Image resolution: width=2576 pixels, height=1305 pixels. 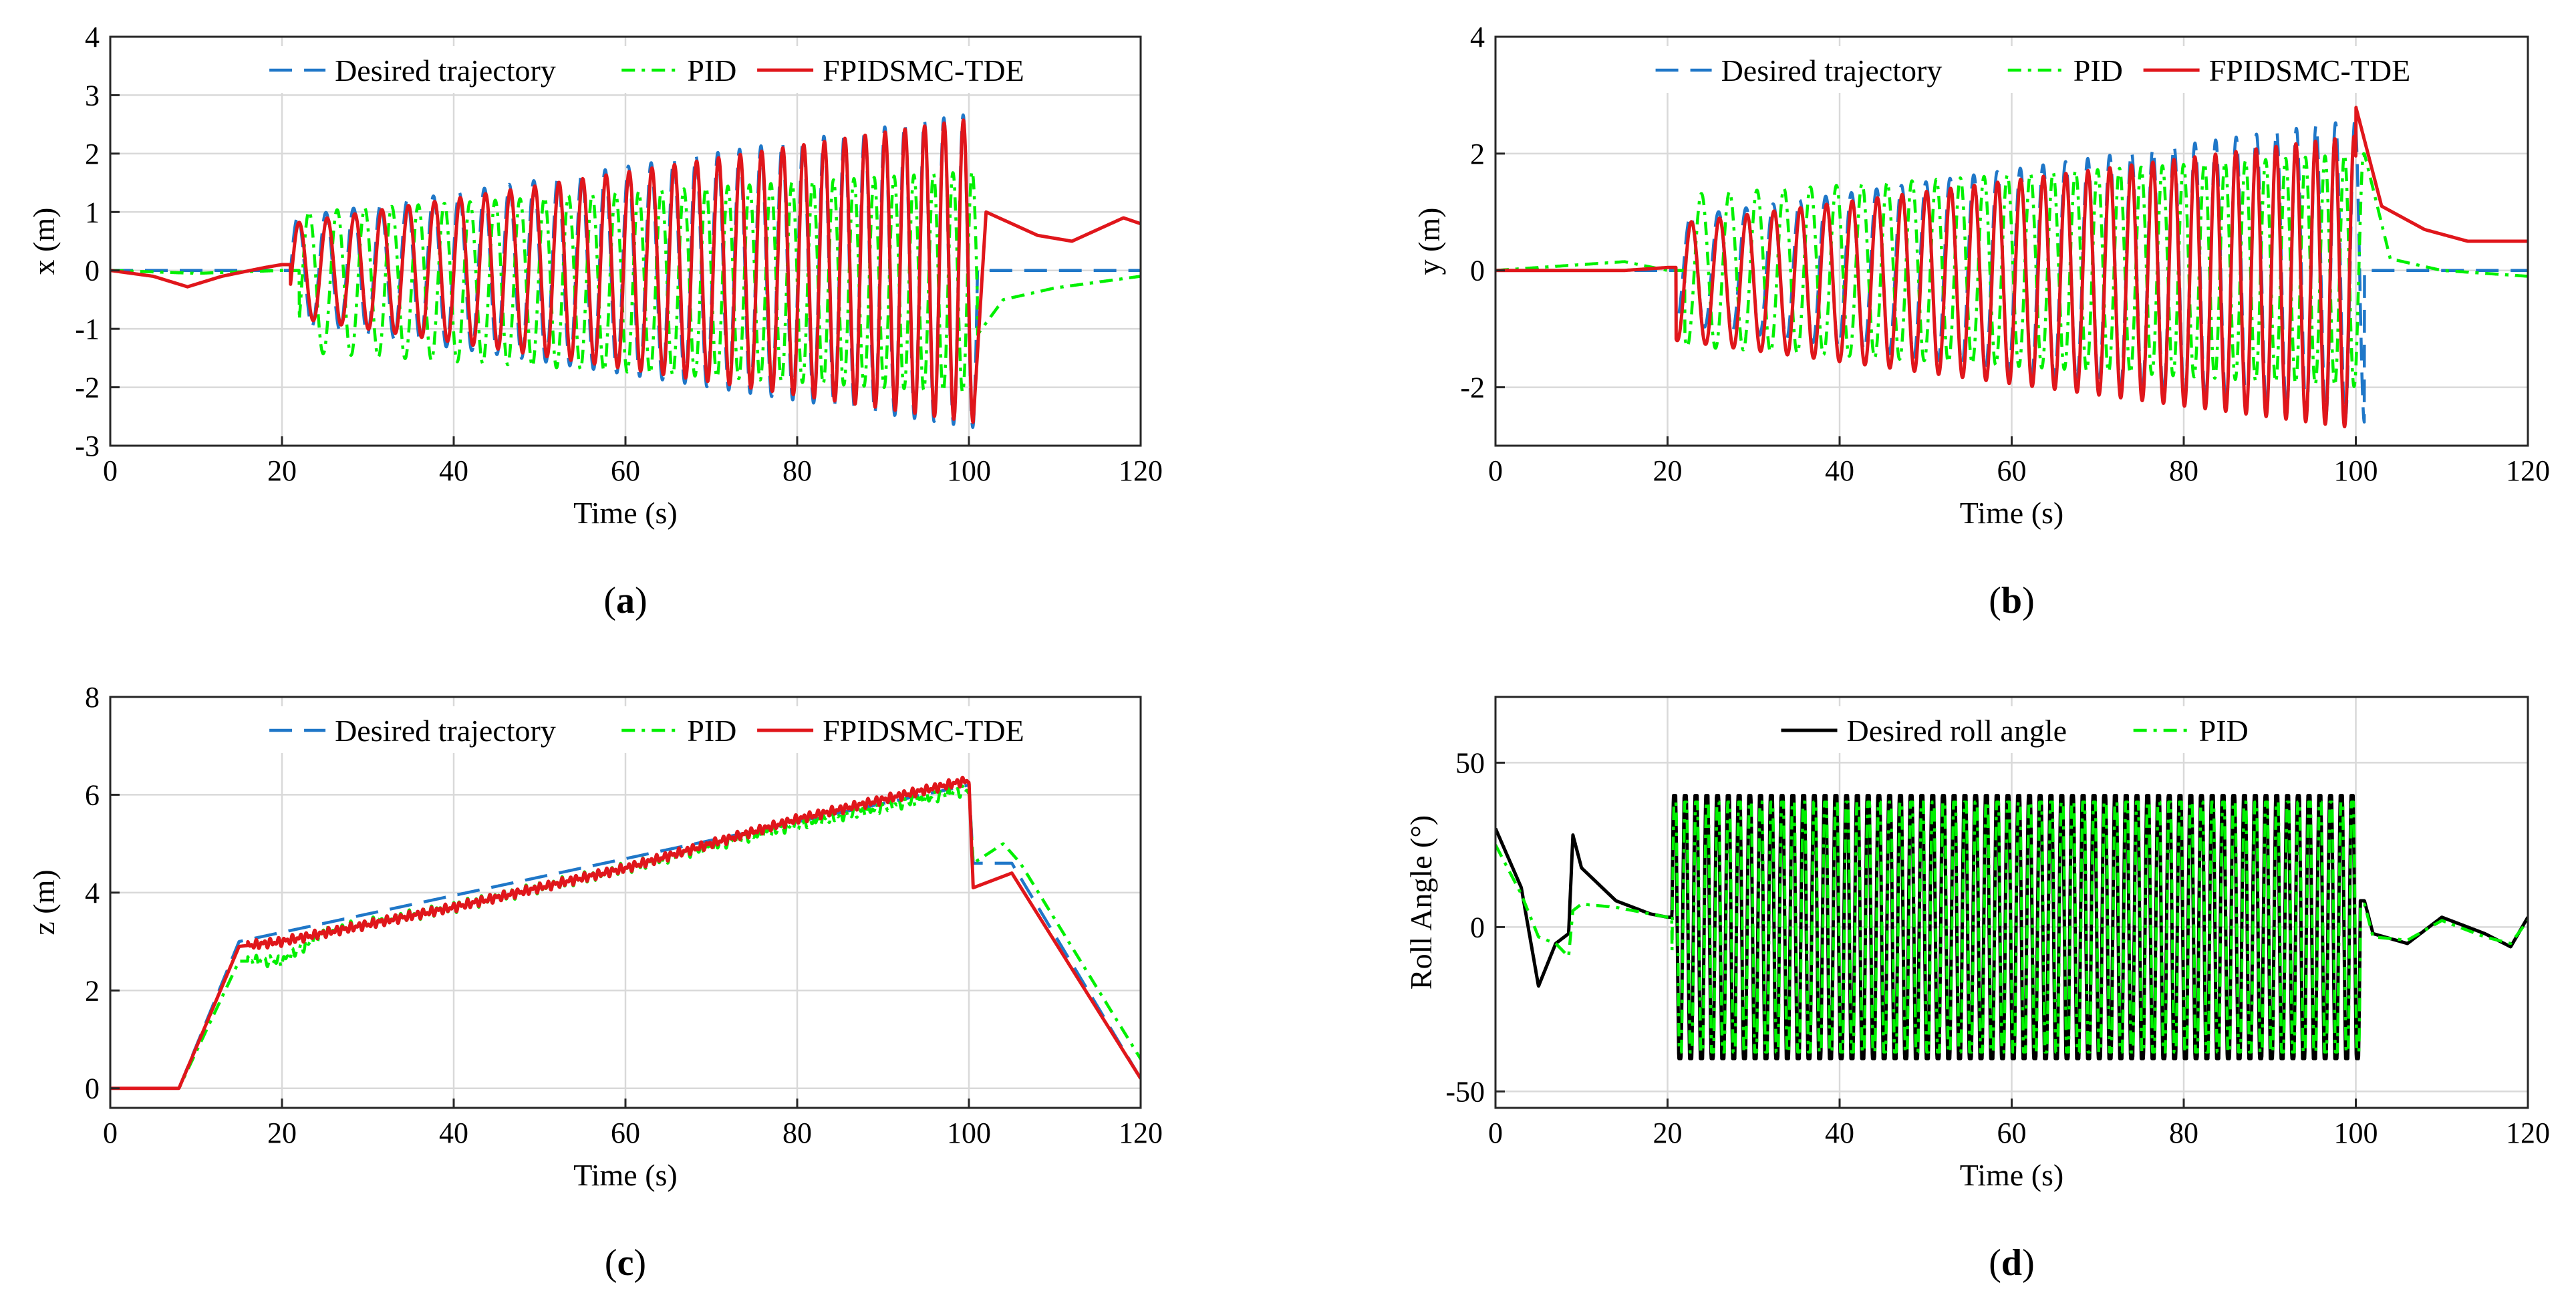 I want to click on tick-label-x-a-5: 100, so click(x=969, y=470).